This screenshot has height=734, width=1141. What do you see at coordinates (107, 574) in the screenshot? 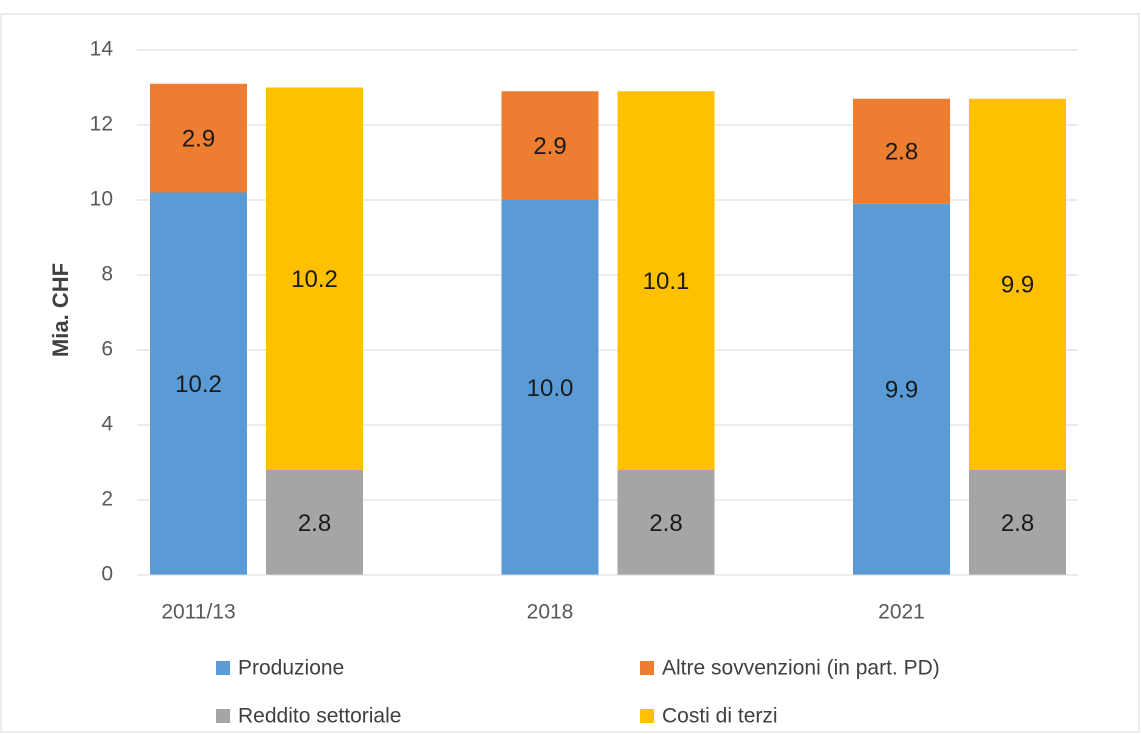
I see `y-tick-label: 0` at bounding box center [107, 574].